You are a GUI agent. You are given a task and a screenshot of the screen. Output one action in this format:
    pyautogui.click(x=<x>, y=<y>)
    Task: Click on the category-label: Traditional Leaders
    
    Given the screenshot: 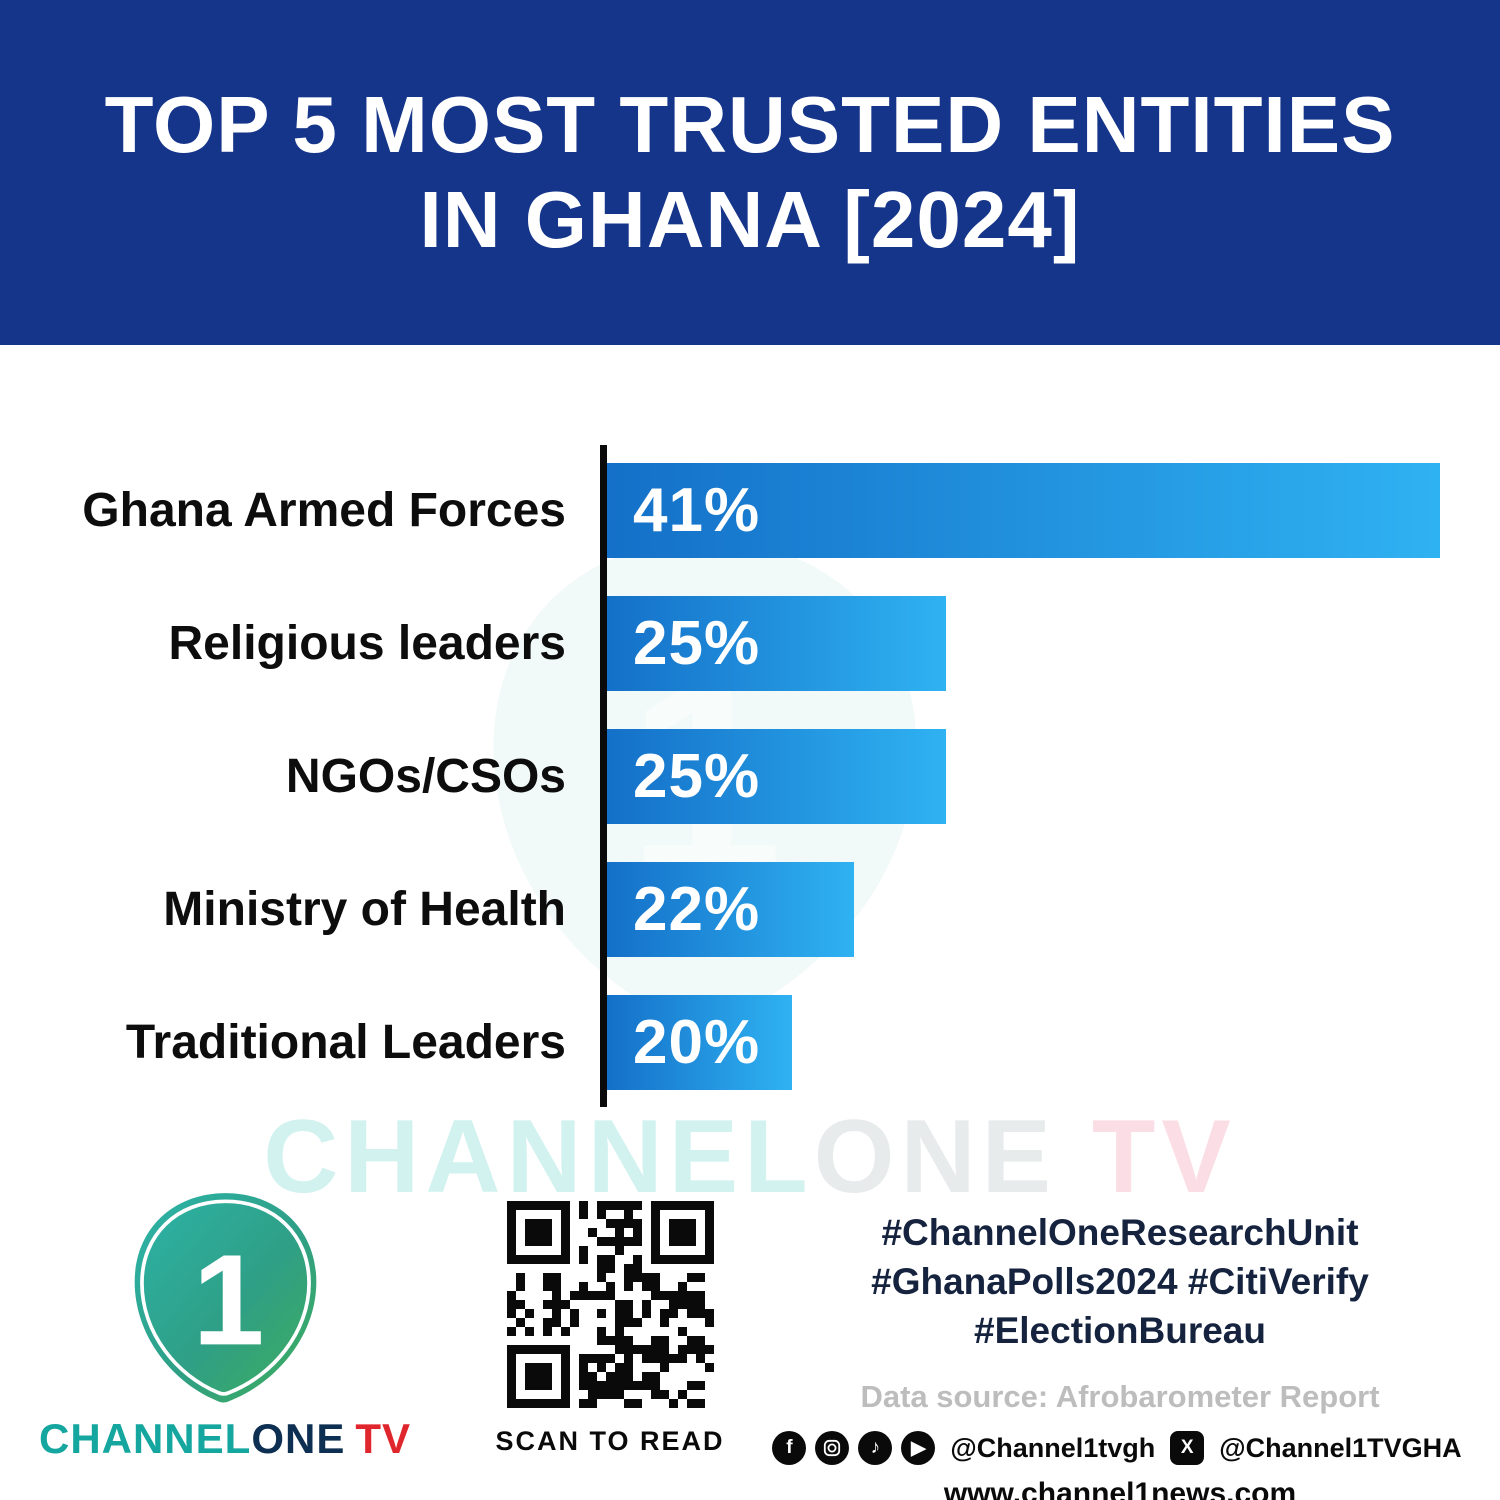 What is the action you would take?
    pyautogui.click(x=345, y=1042)
    